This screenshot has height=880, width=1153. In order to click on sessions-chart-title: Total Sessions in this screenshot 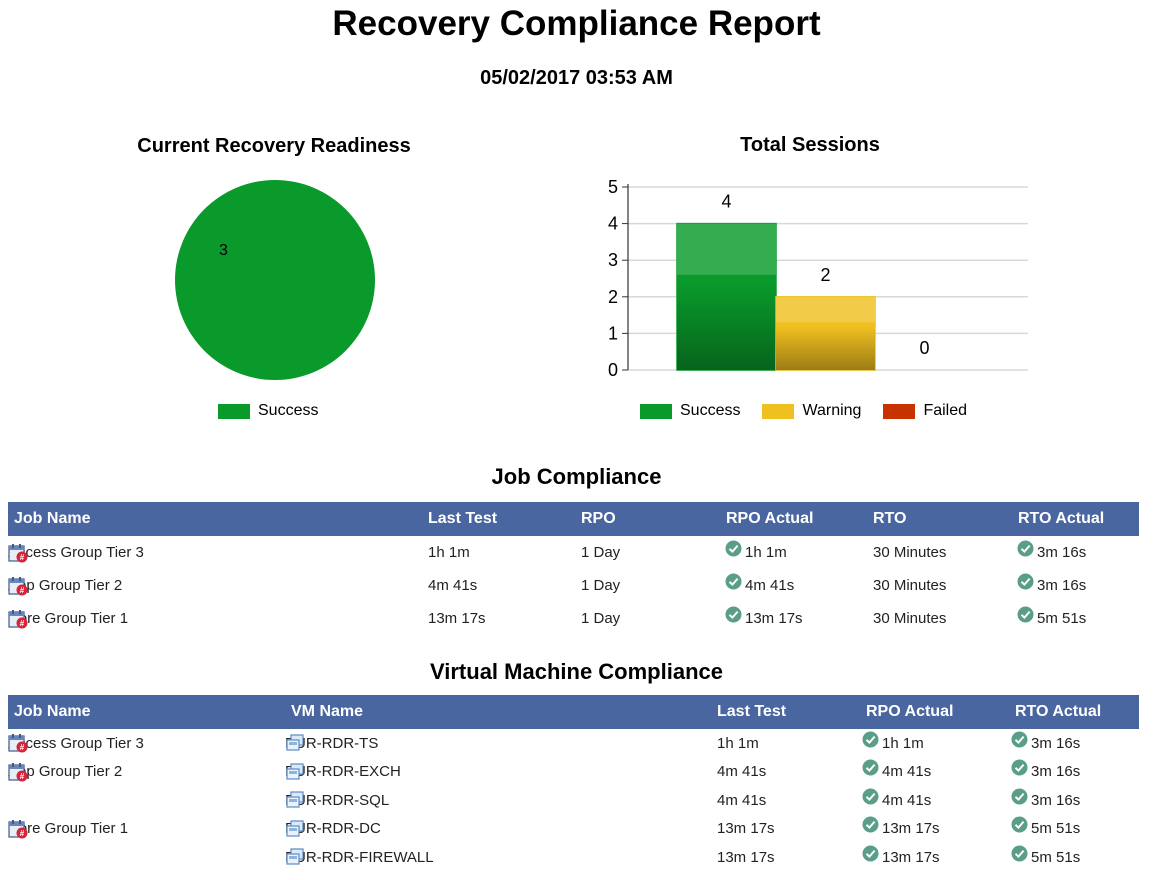, I will do `click(810, 145)`.